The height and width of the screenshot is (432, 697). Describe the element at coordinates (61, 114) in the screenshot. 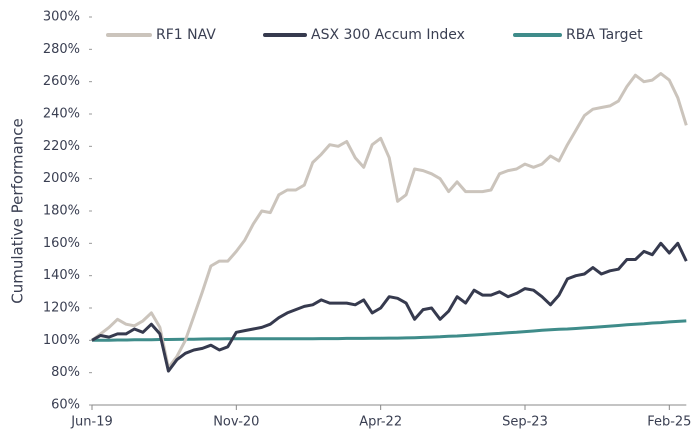

I see `y-tick-label: 240%` at that location.